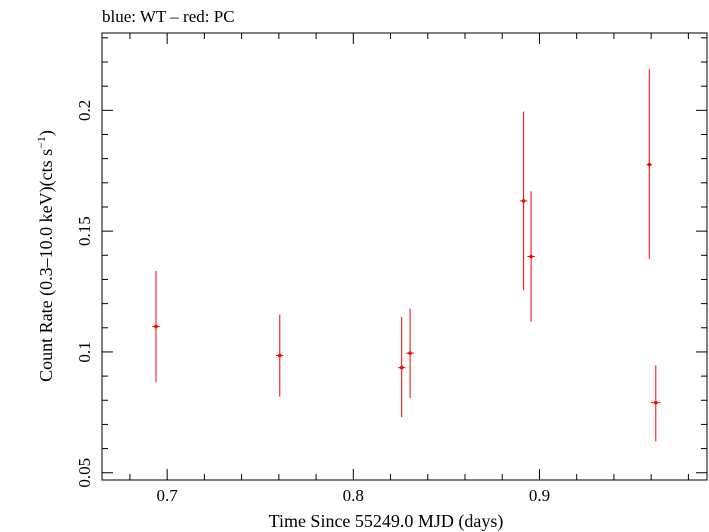 This screenshot has width=709, height=532. Describe the element at coordinates (46, 133) in the screenshot. I see `y-axis-label-close: )` at that location.